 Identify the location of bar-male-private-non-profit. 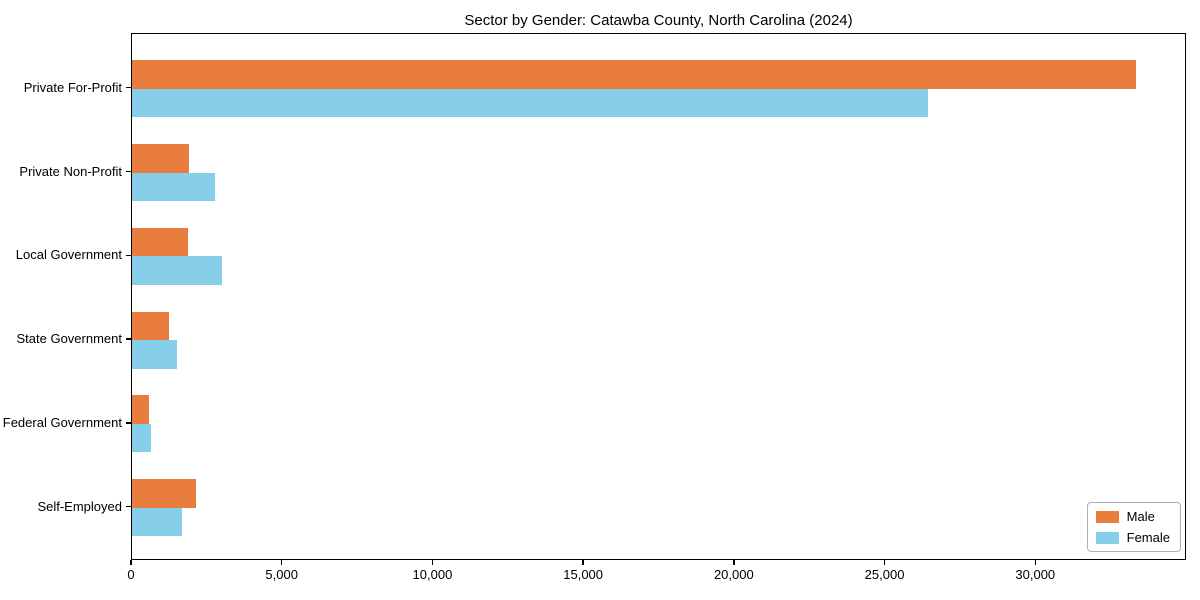
(161, 158).